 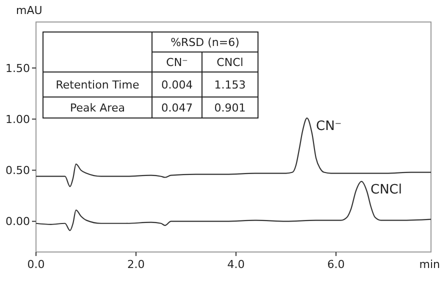 I want to click on y-tick-label: 1.50, so click(x=18, y=68).